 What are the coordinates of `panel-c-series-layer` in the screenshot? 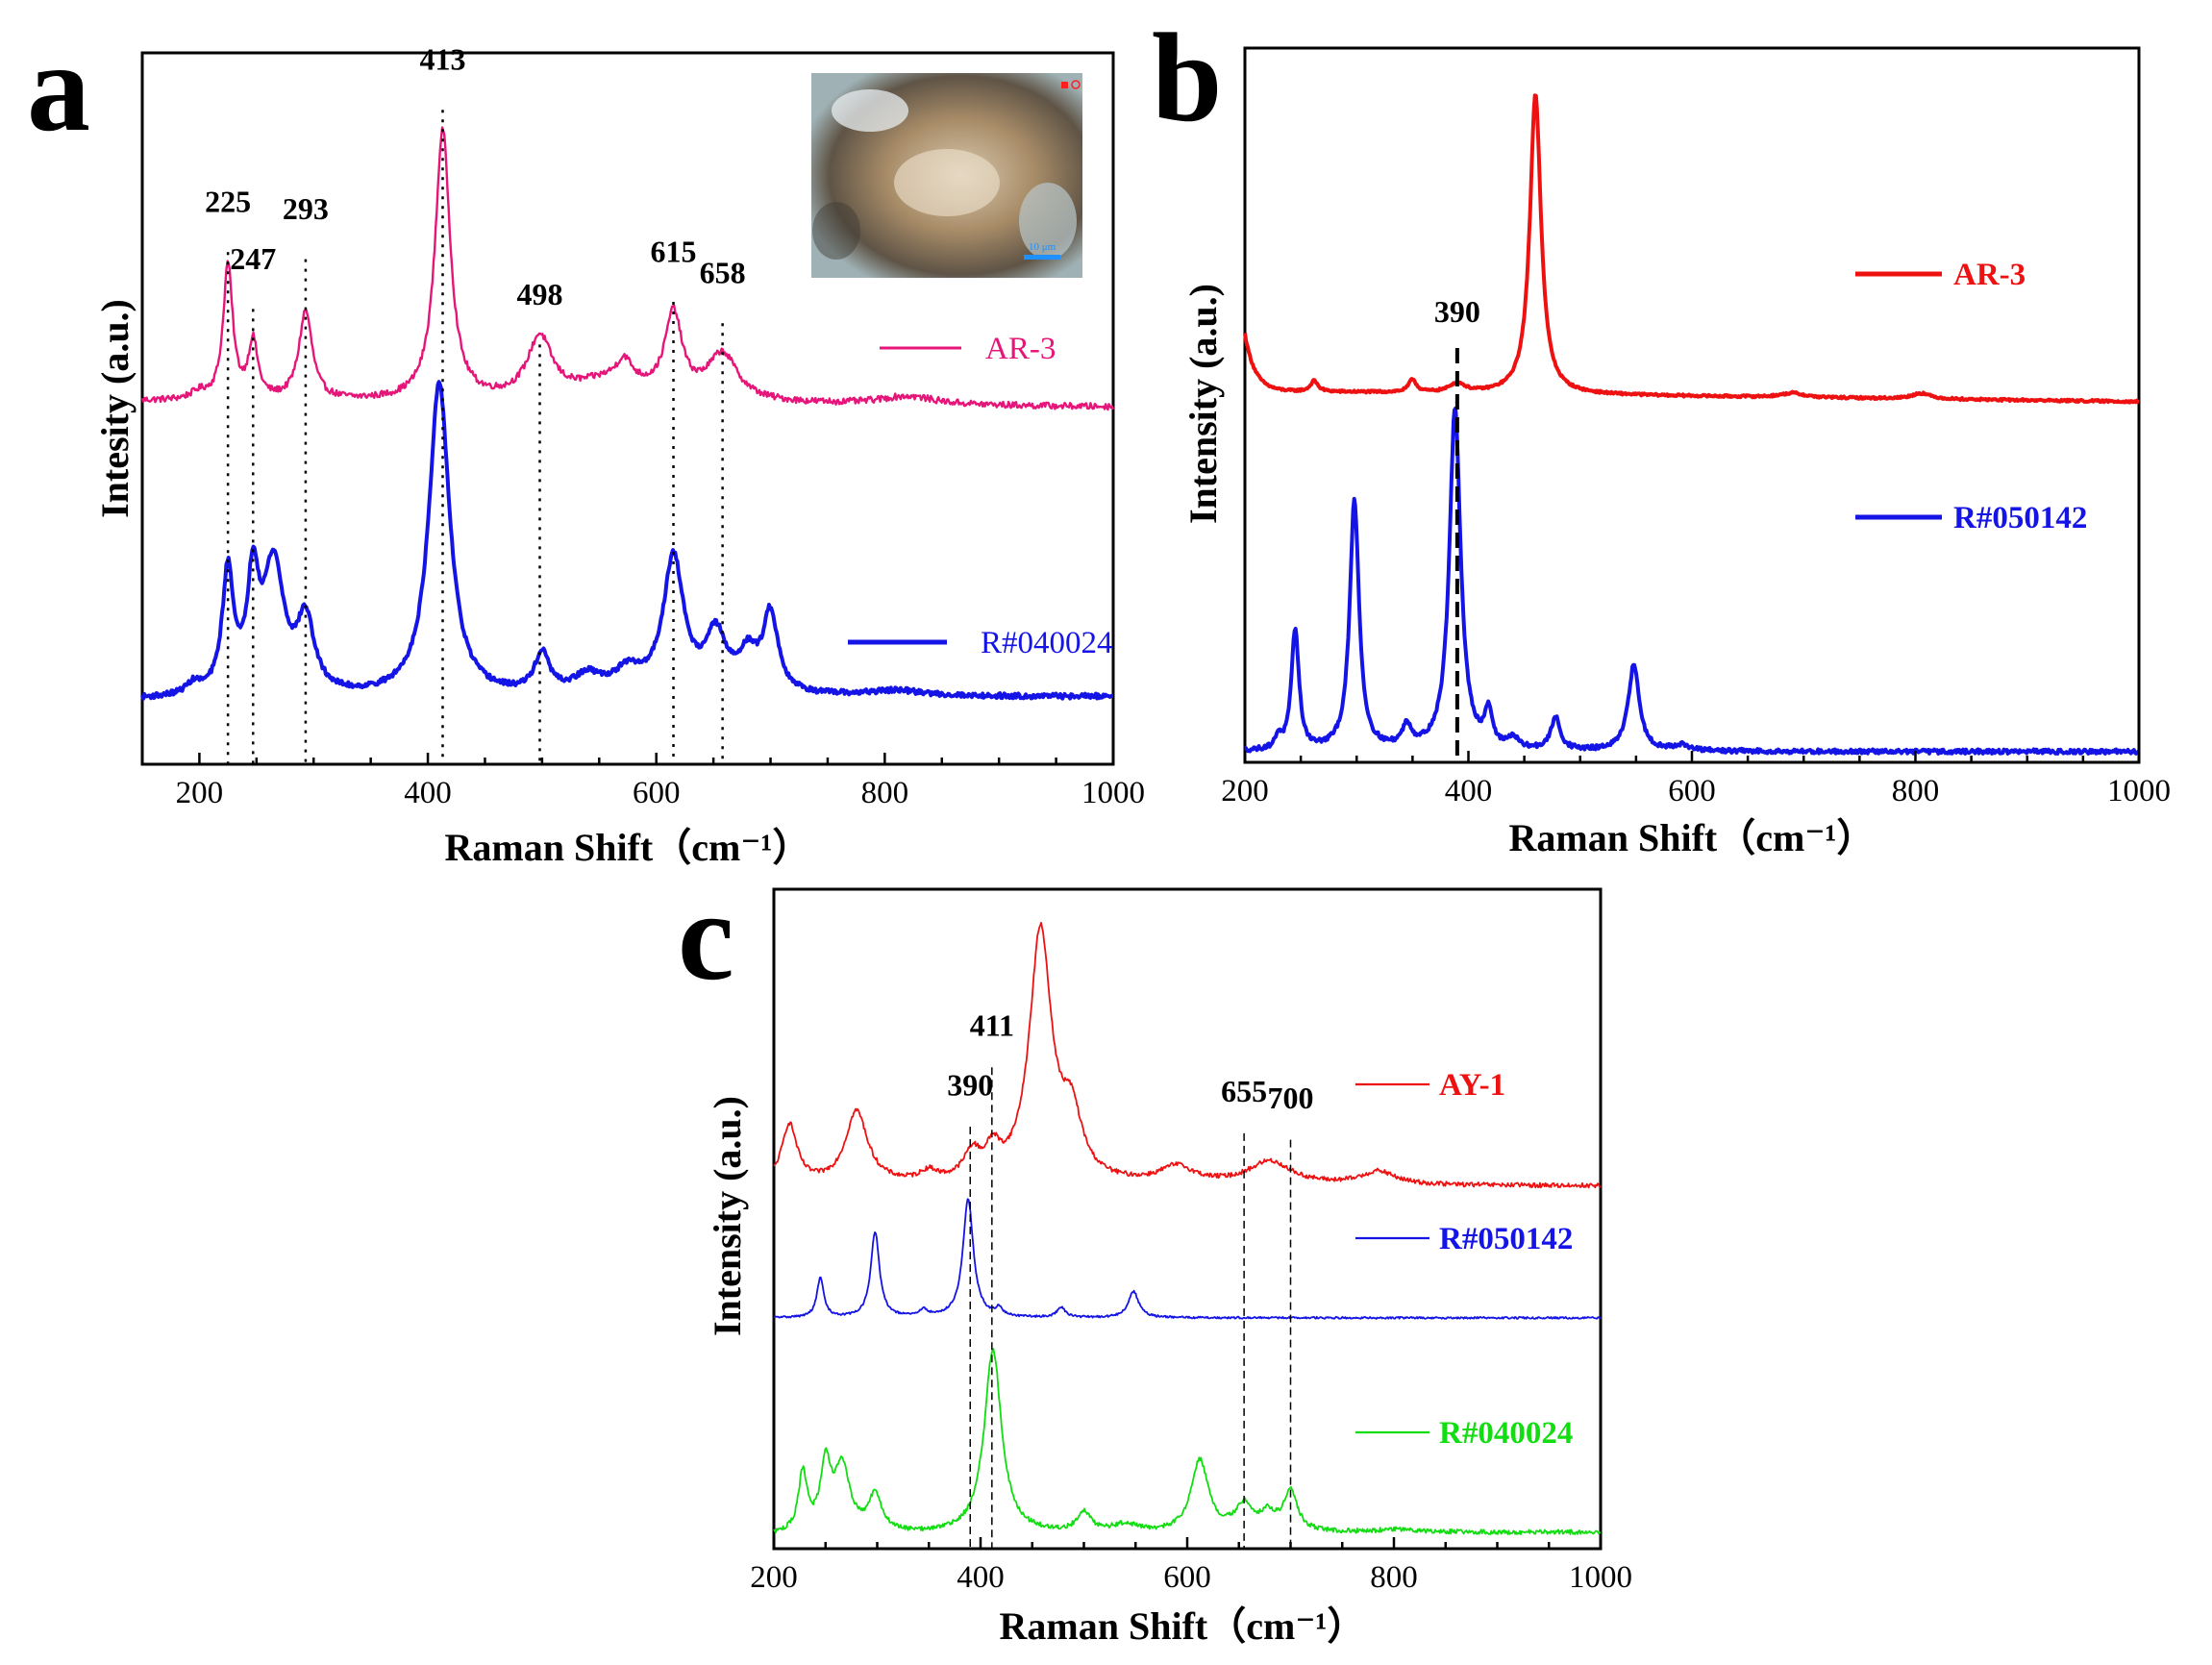 It's located at (1188, 1228).